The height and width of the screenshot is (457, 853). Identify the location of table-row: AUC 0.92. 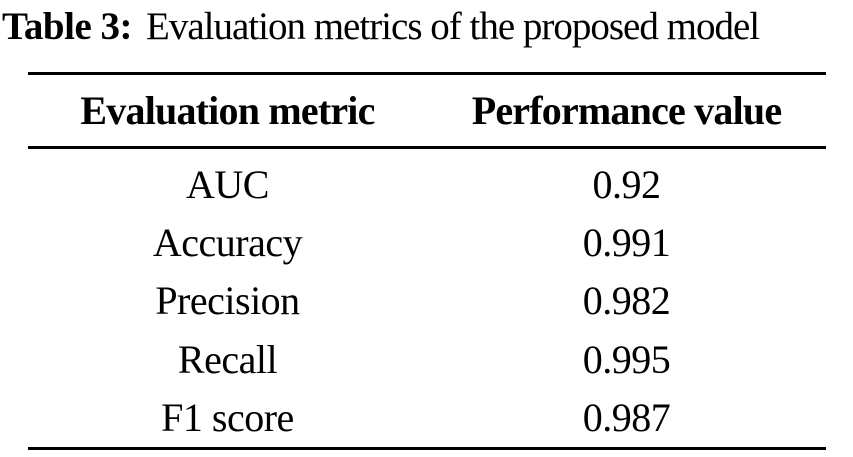
(427, 184).